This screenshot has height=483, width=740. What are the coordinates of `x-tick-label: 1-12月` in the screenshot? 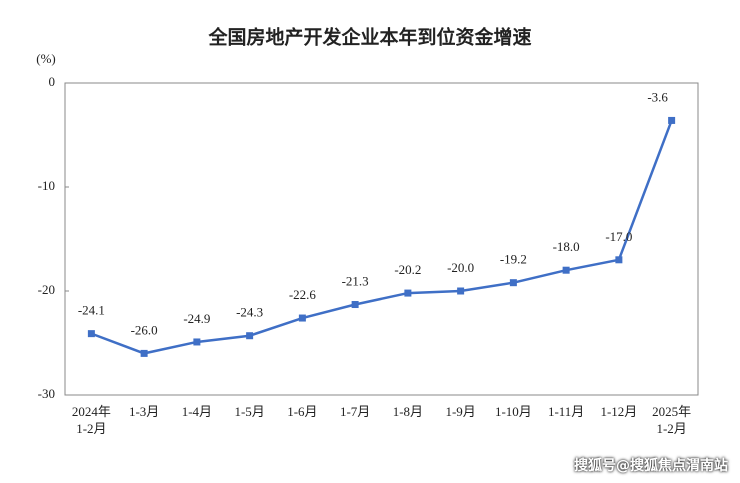 It's located at (619, 411).